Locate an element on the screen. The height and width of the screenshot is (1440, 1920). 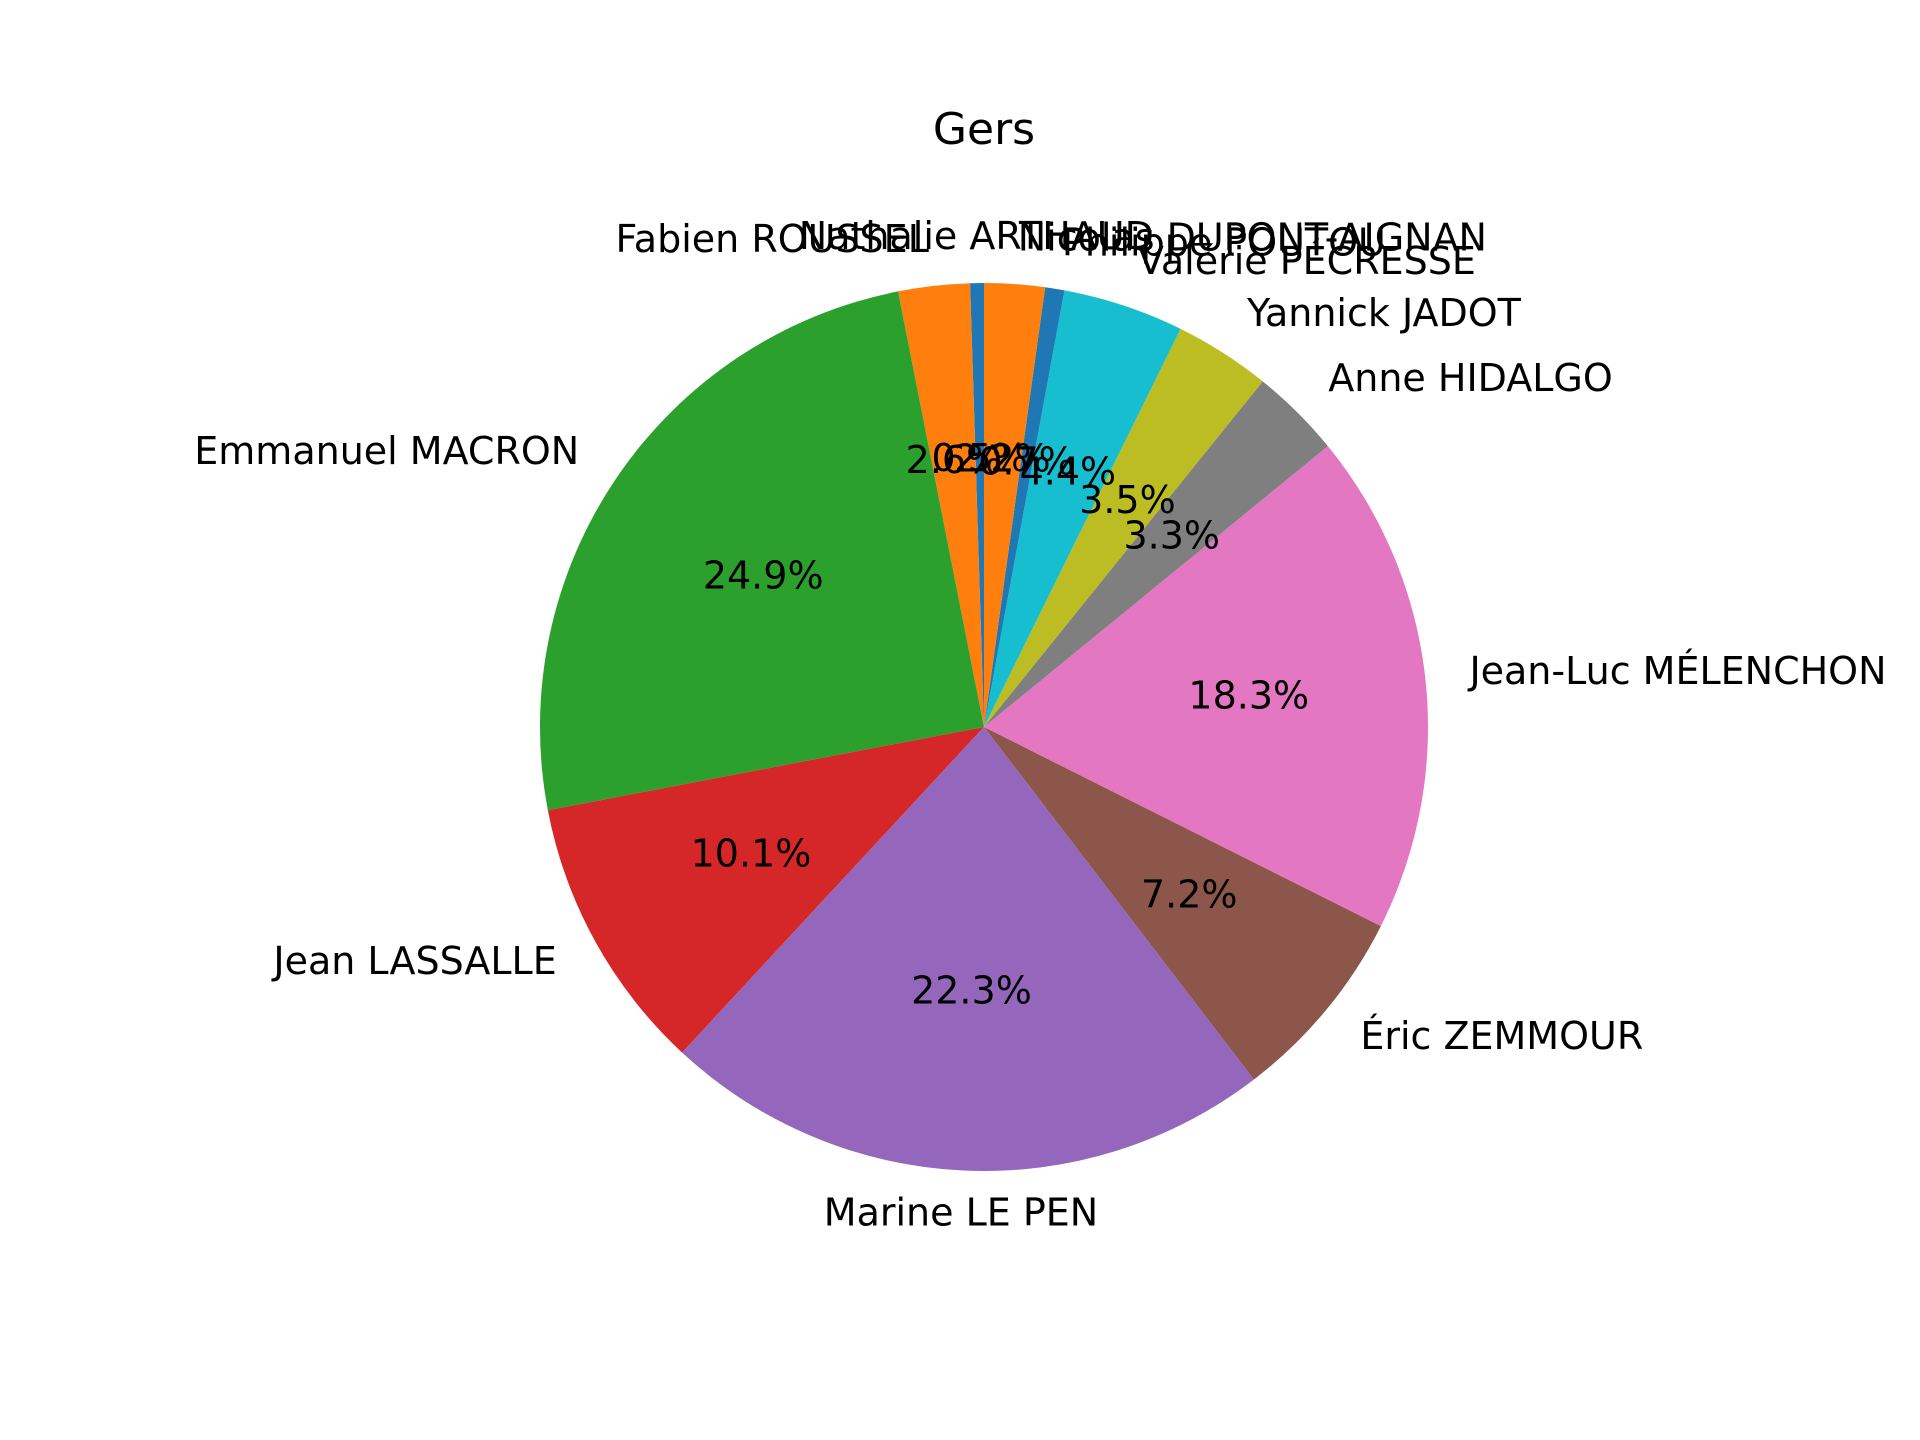
pct-label-2: 24.9% is located at coordinates (763, 575).